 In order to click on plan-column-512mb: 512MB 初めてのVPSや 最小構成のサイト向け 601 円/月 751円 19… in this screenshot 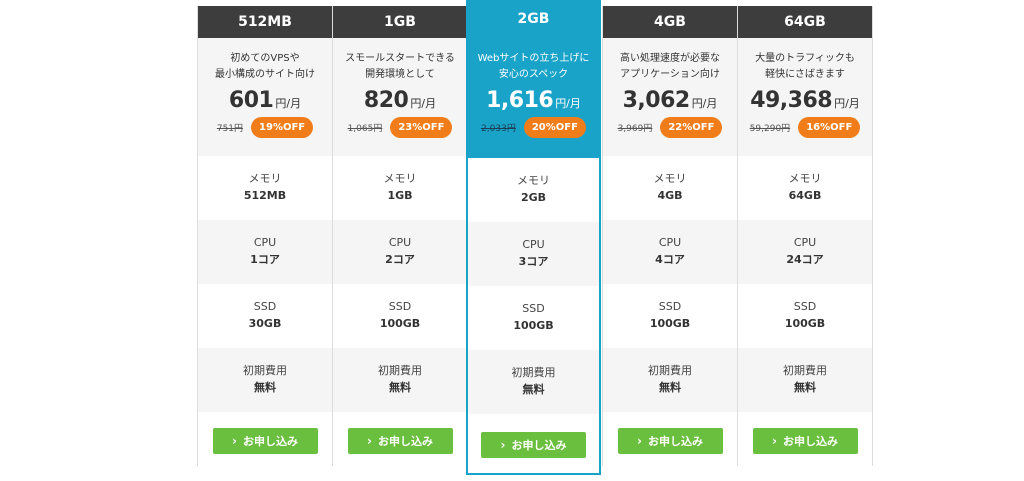, I will do `click(264, 236)`.